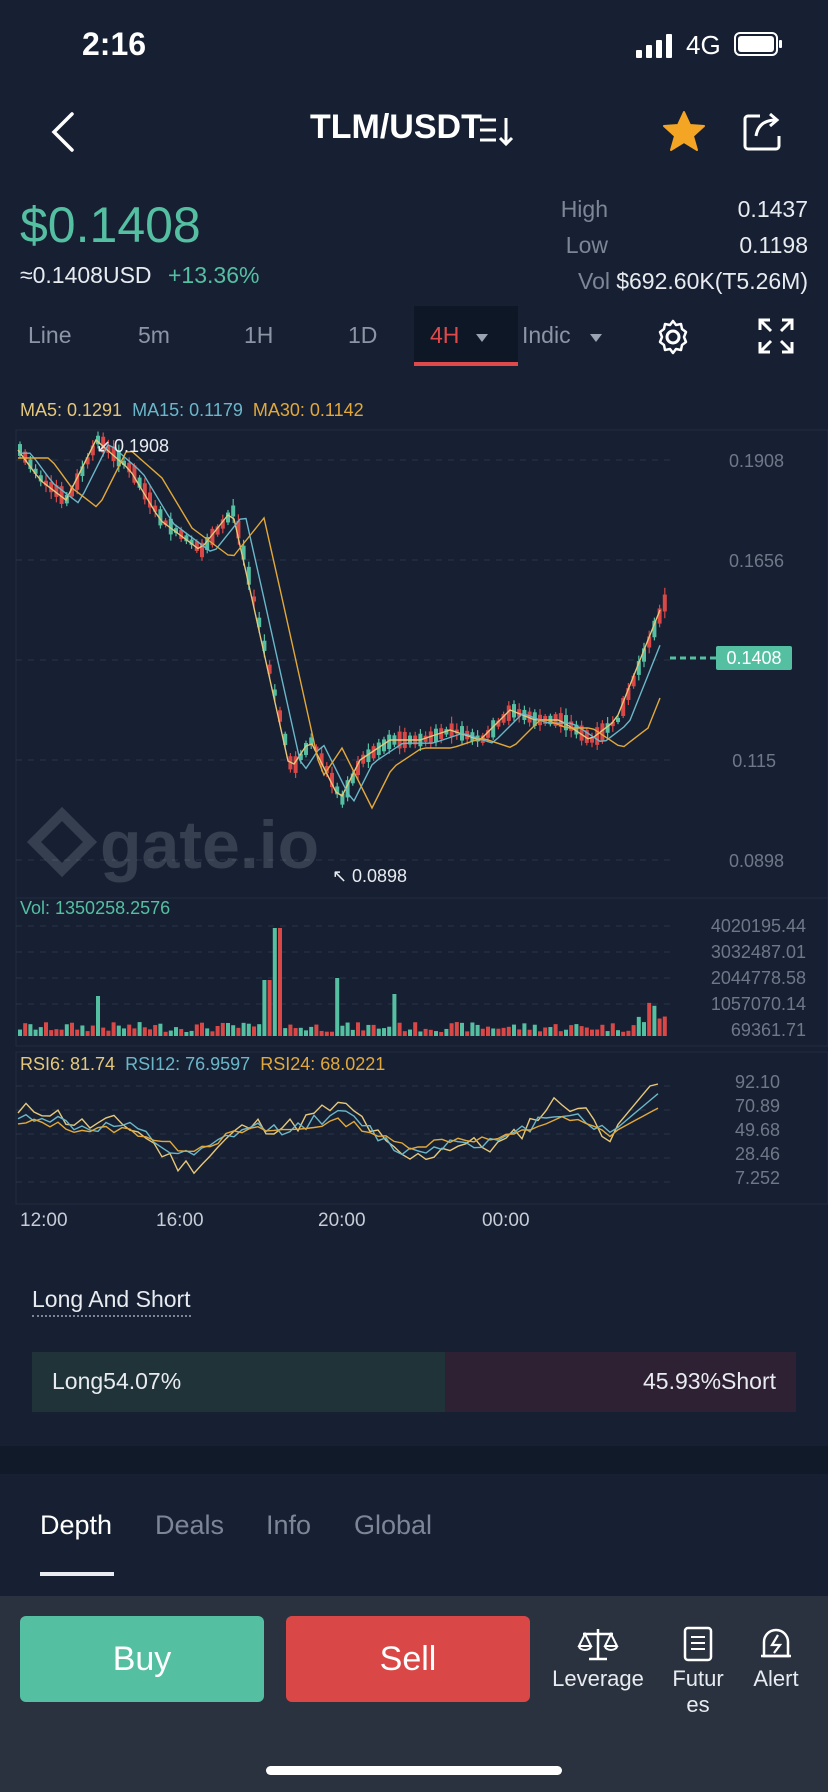 Image resolution: width=828 pixels, height=1792 pixels. I want to click on gear-icon, so click(673, 337).